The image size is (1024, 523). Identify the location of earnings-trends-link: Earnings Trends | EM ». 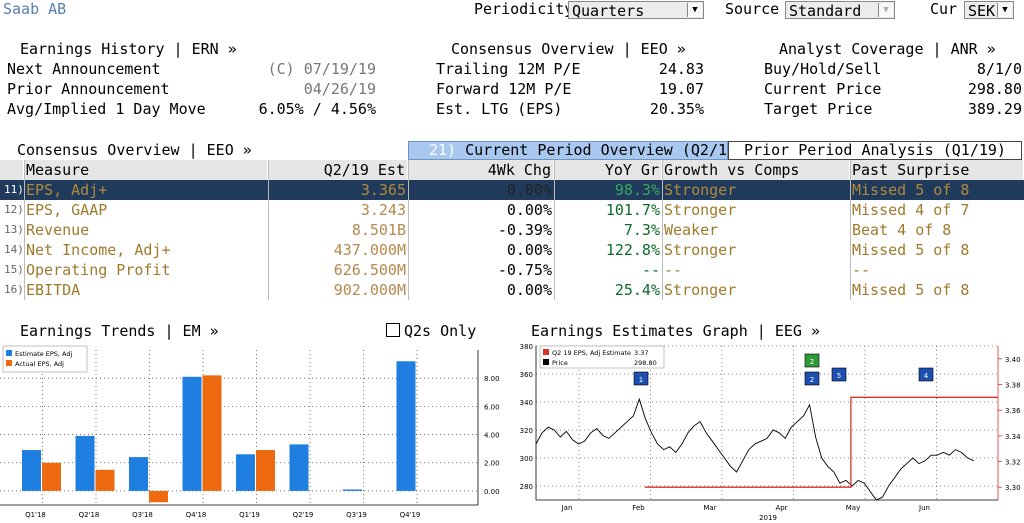
(119, 331).